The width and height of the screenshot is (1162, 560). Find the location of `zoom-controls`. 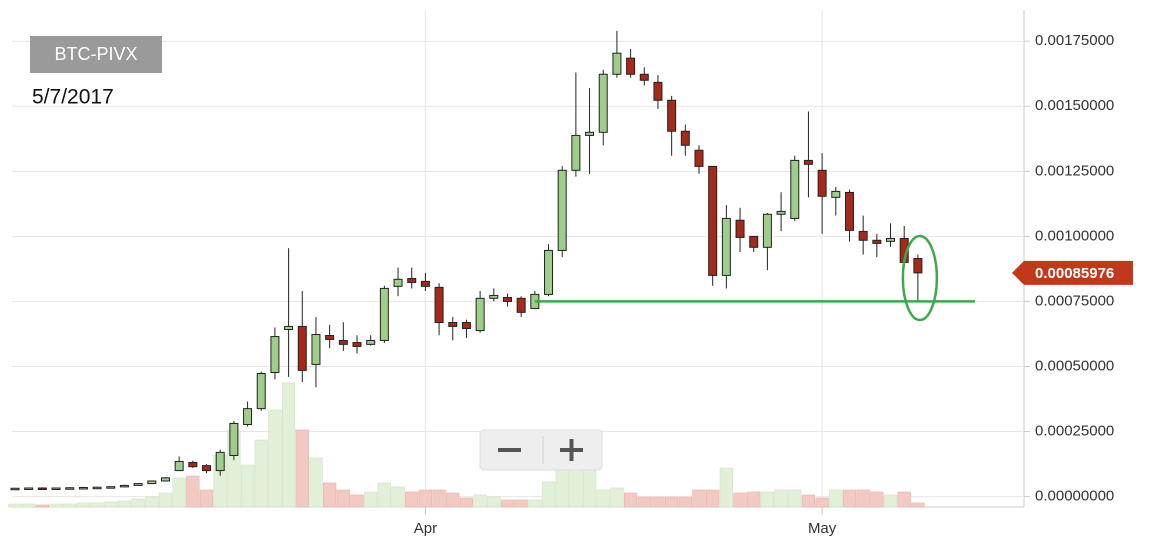

zoom-controls is located at coordinates (541, 450).